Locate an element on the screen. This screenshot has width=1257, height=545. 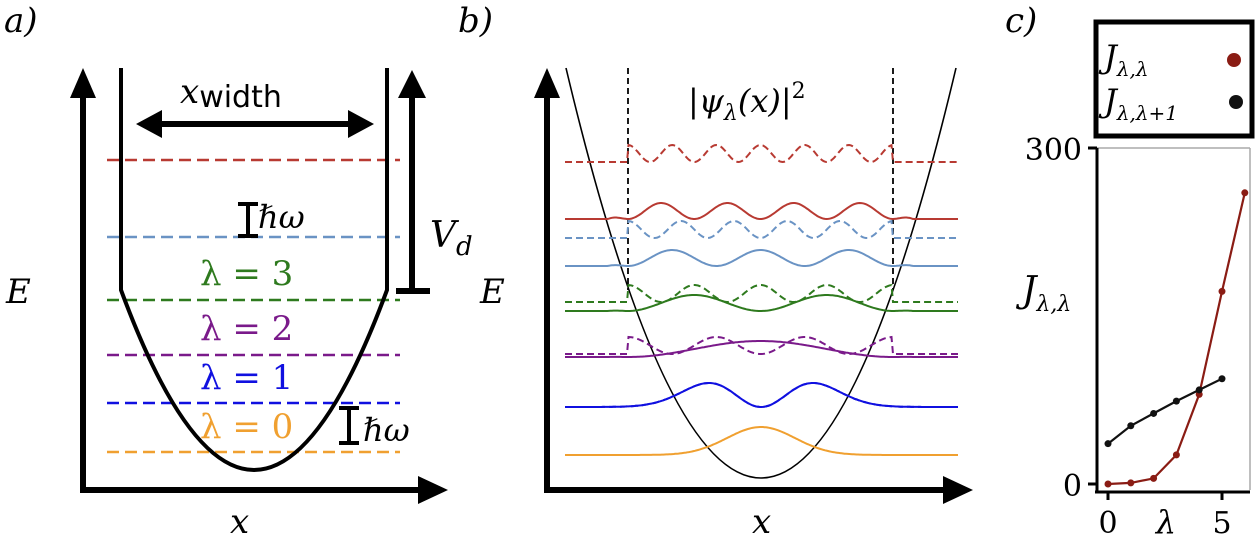
plot-series is located at coordinates (1176, 338).